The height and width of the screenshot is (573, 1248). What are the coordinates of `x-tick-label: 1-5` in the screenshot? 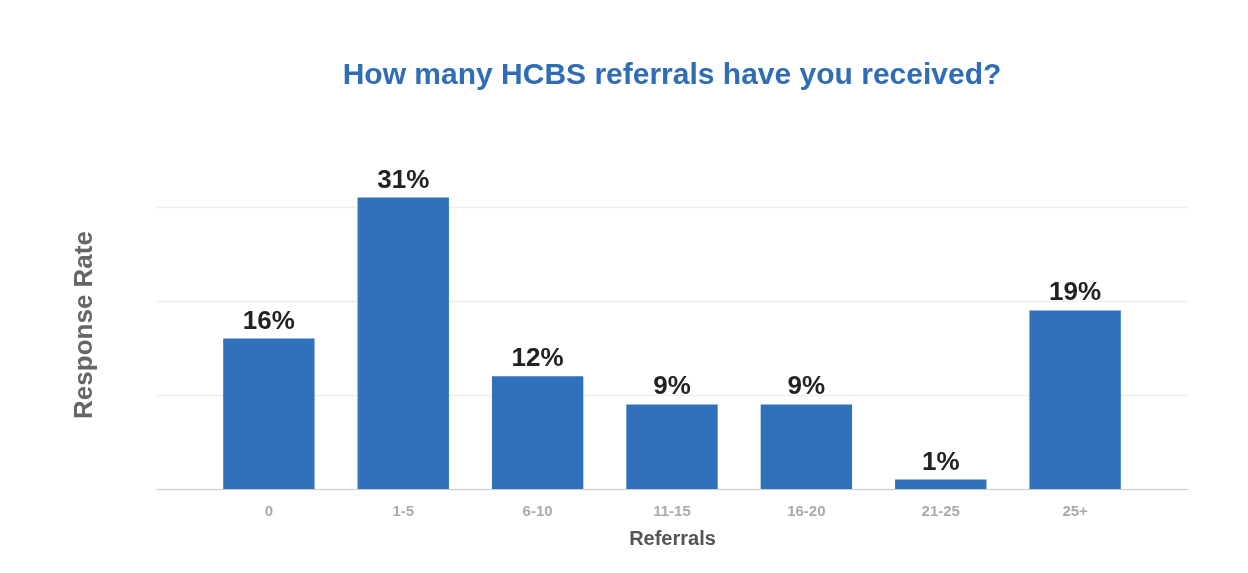 It's located at (403, 510).